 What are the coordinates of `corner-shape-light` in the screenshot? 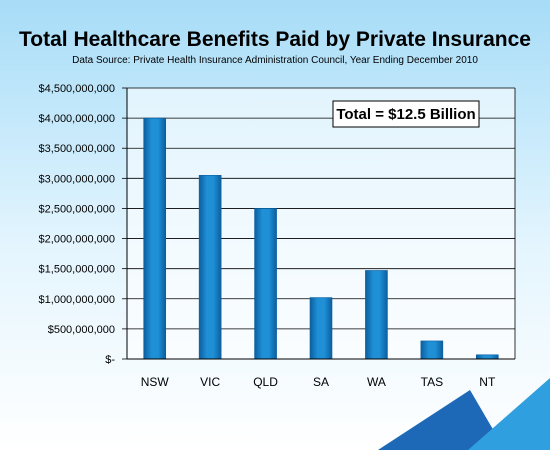 It's located at (509, 414).